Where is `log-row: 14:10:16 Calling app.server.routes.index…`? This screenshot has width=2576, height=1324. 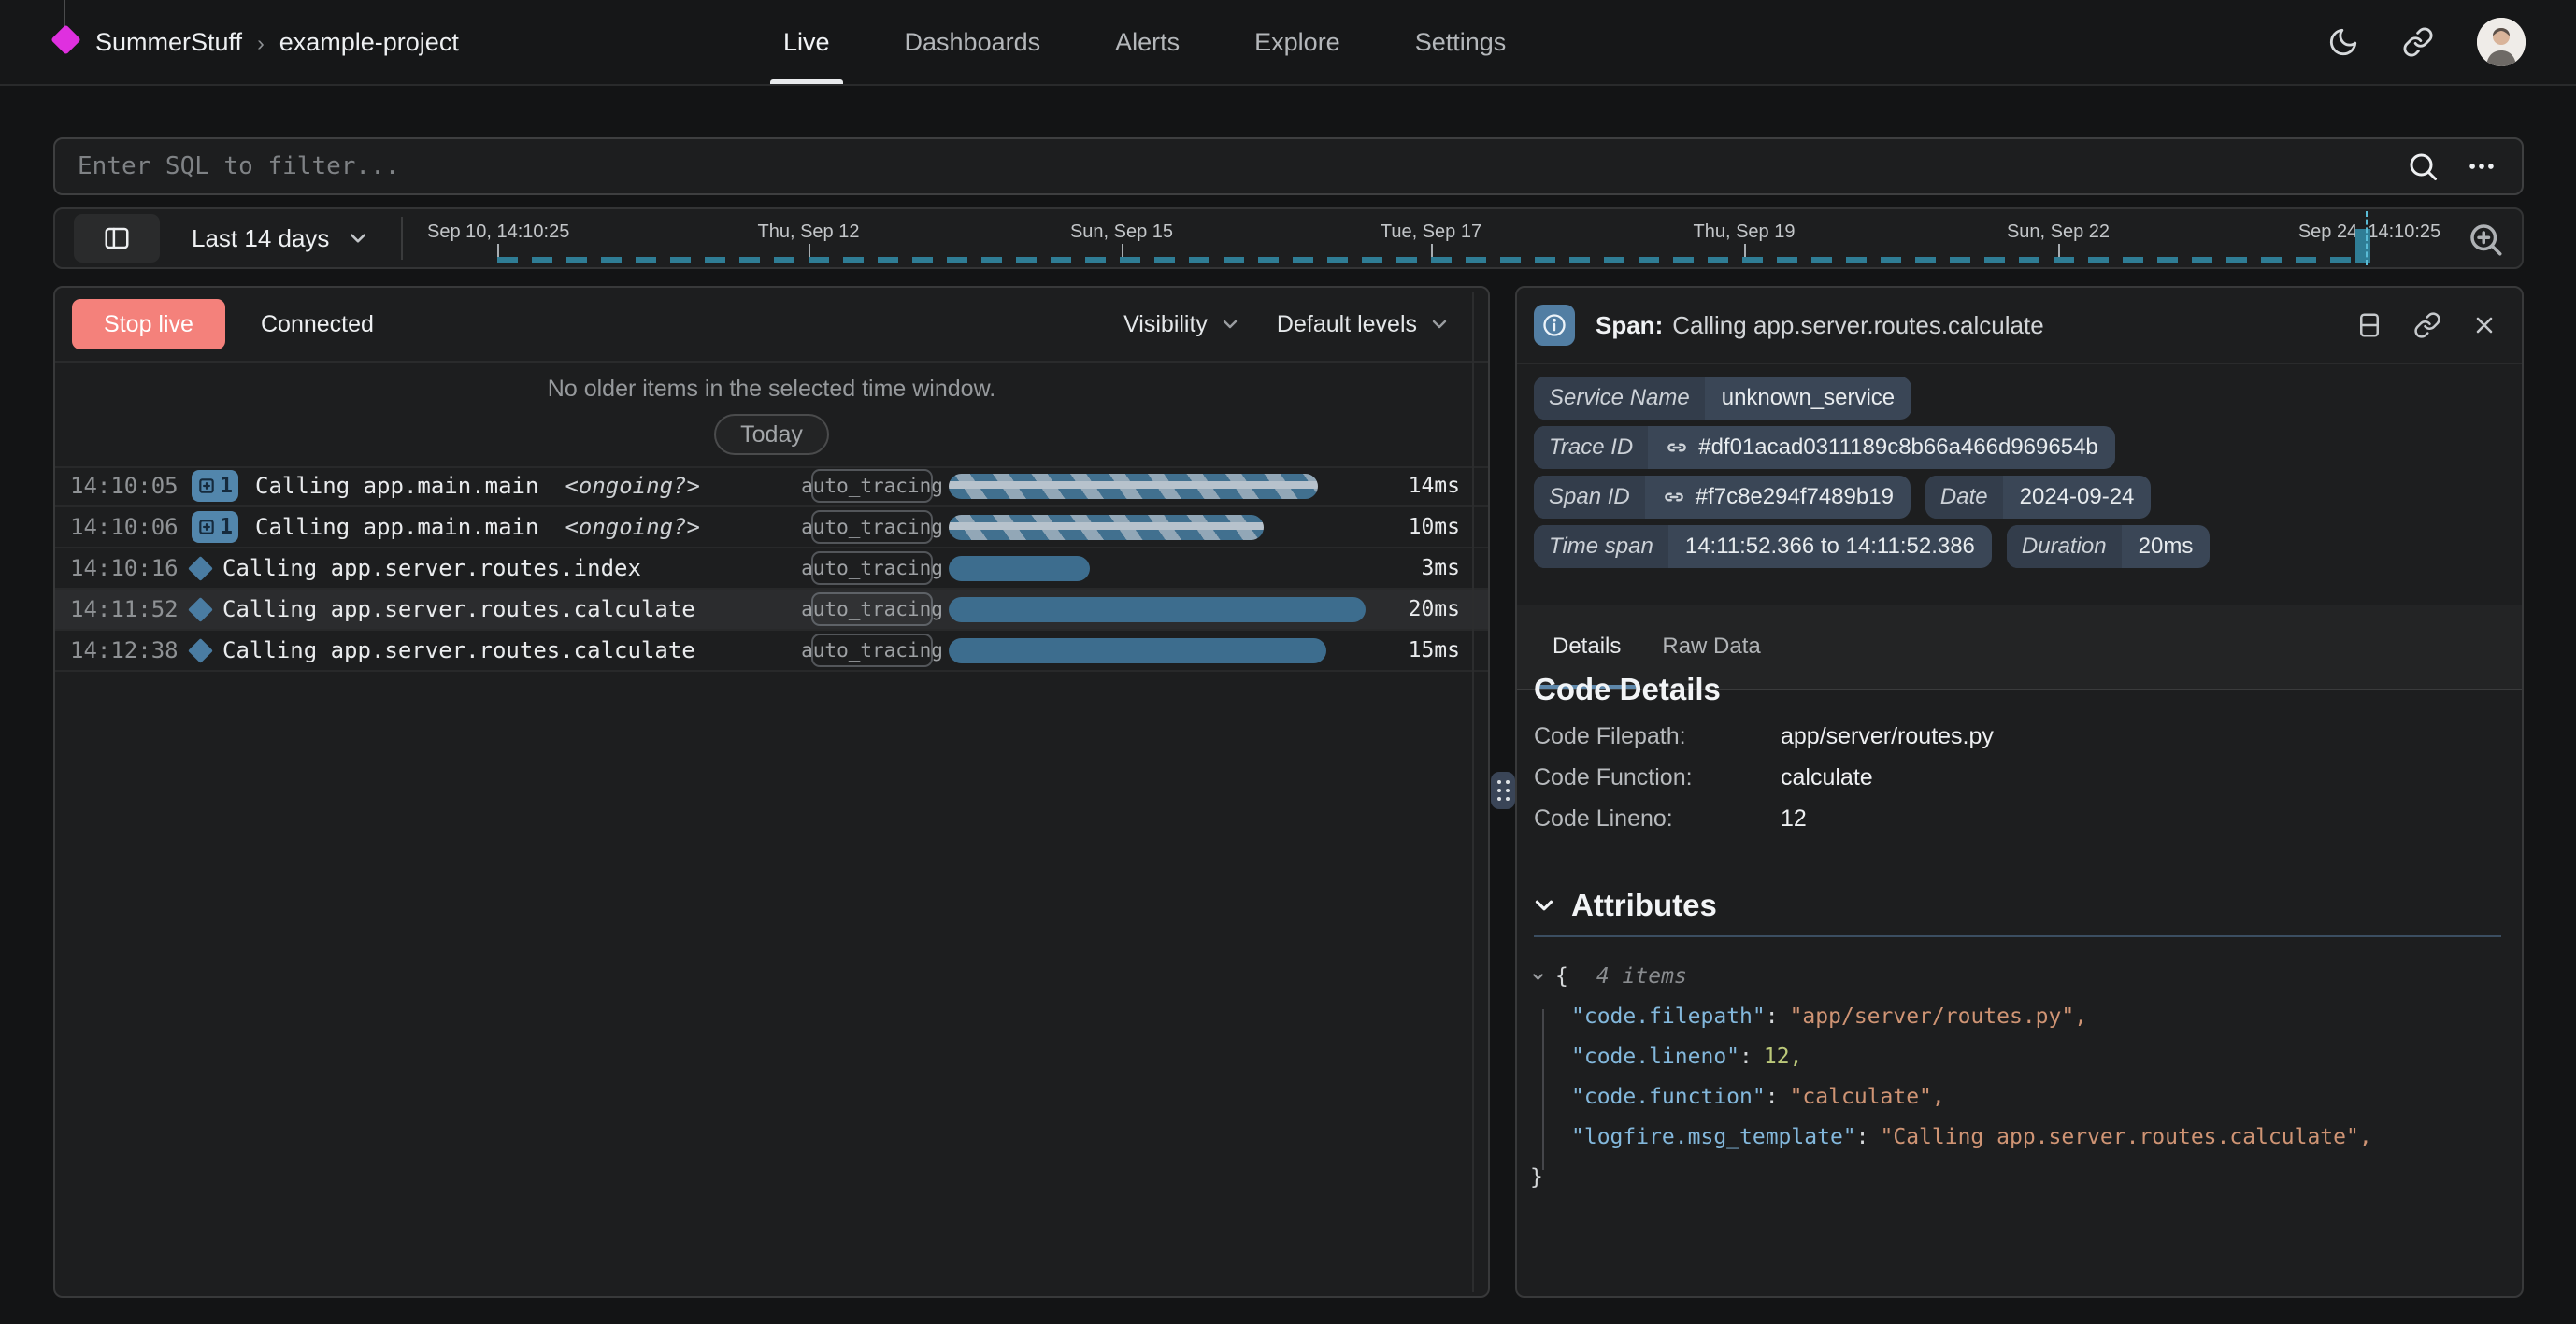 log-row: 14:10:16 Calling app.server.routes.index… is located at coordinates (771, 569).